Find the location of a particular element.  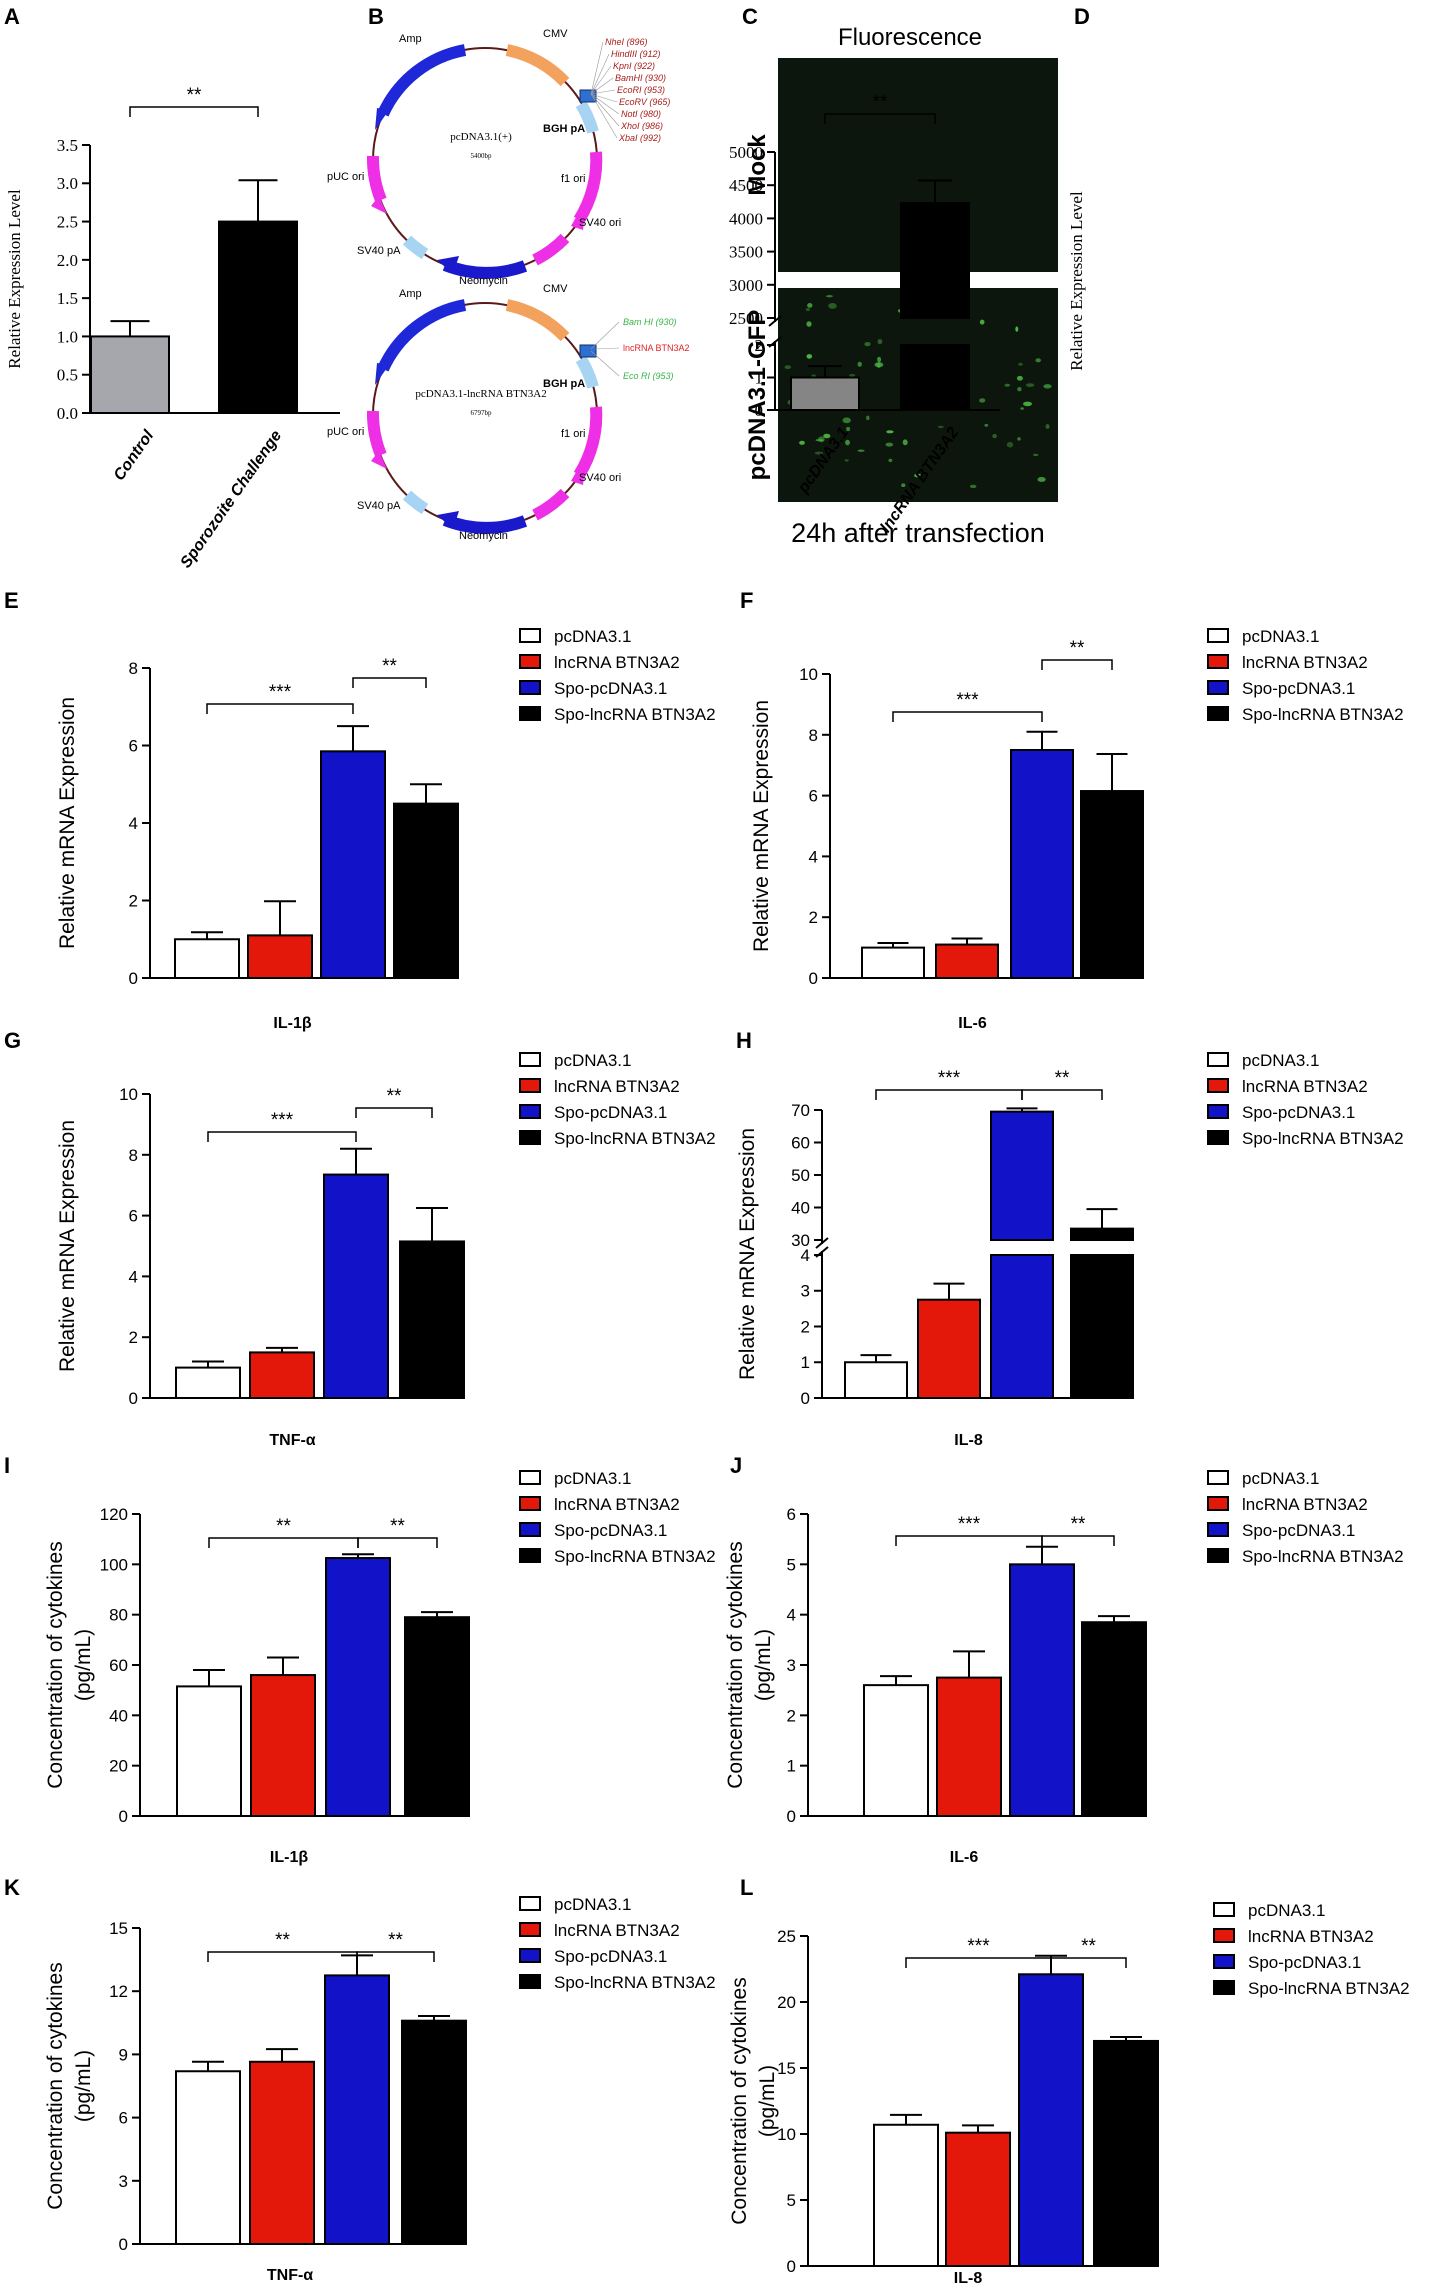

plasmid-name: pcDNA3.1(+) is located at coordinates (481, 137).